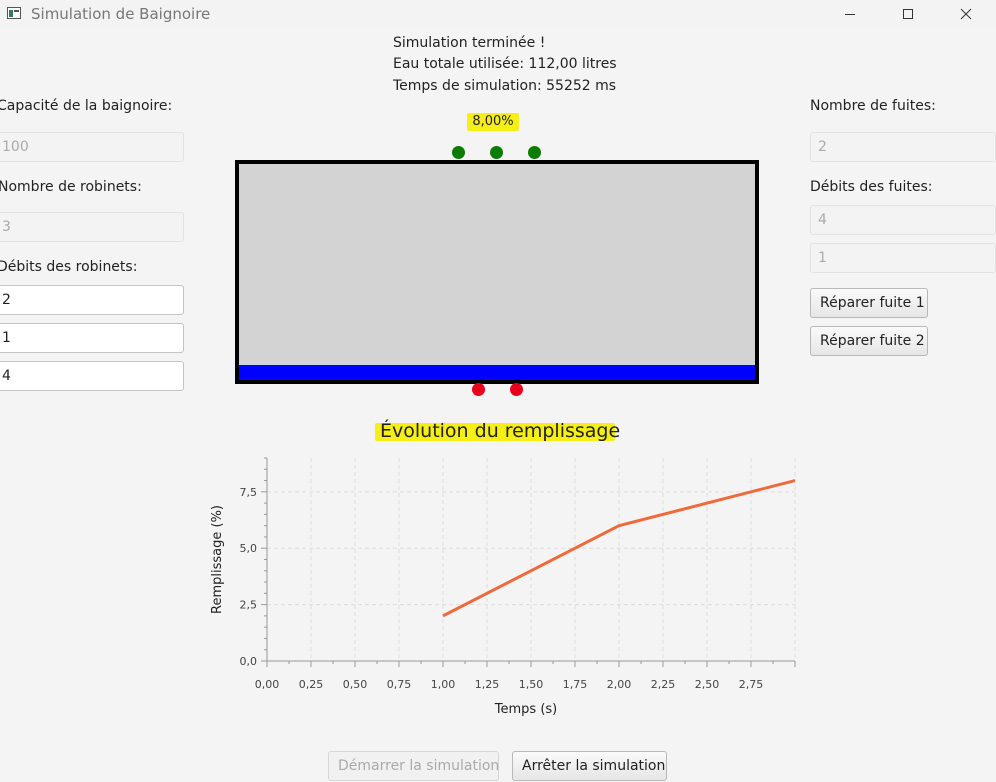  Describe the element at coordinates (869, 341) in the screenshot. I see `repair-leak-2-button: Réparer fuite 2` at that location.